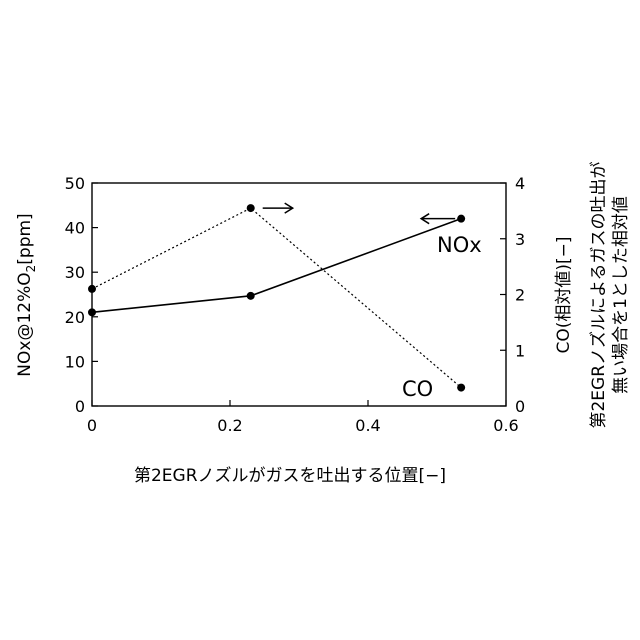 The width and height of the screenshot is (640, 640). I want to click on y-right-tick-label: 0, so click(520, 406).